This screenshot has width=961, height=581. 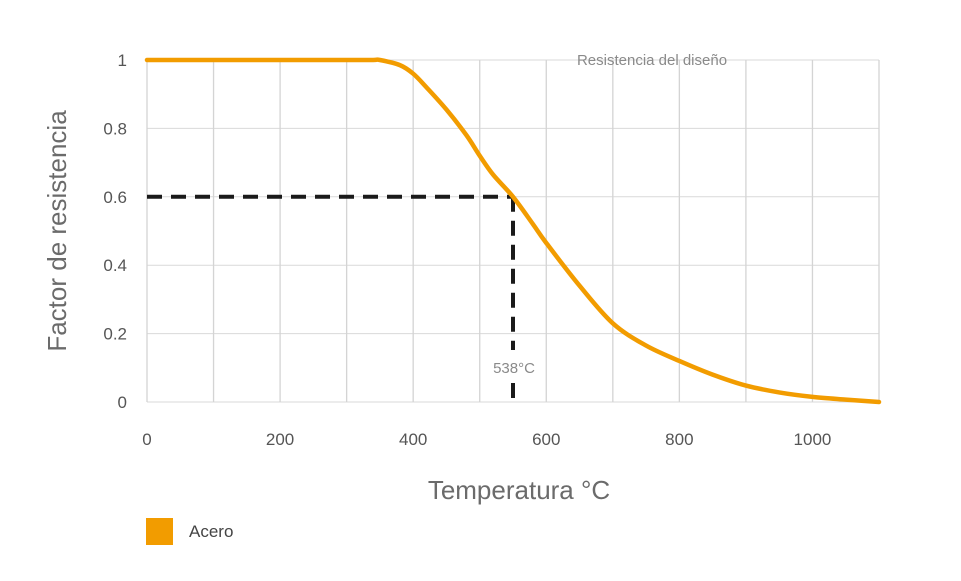 What do you see at coordinates (514, 368) in the screenshot?
I see `reference-temperature-label: 538°C` at bounding box center [514, 368].